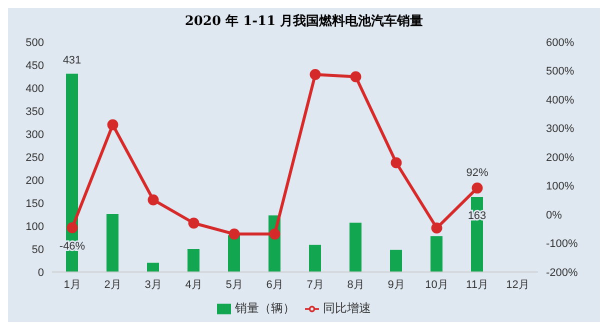  I want to click on x-tick-label: 7月, so click(315, 284).